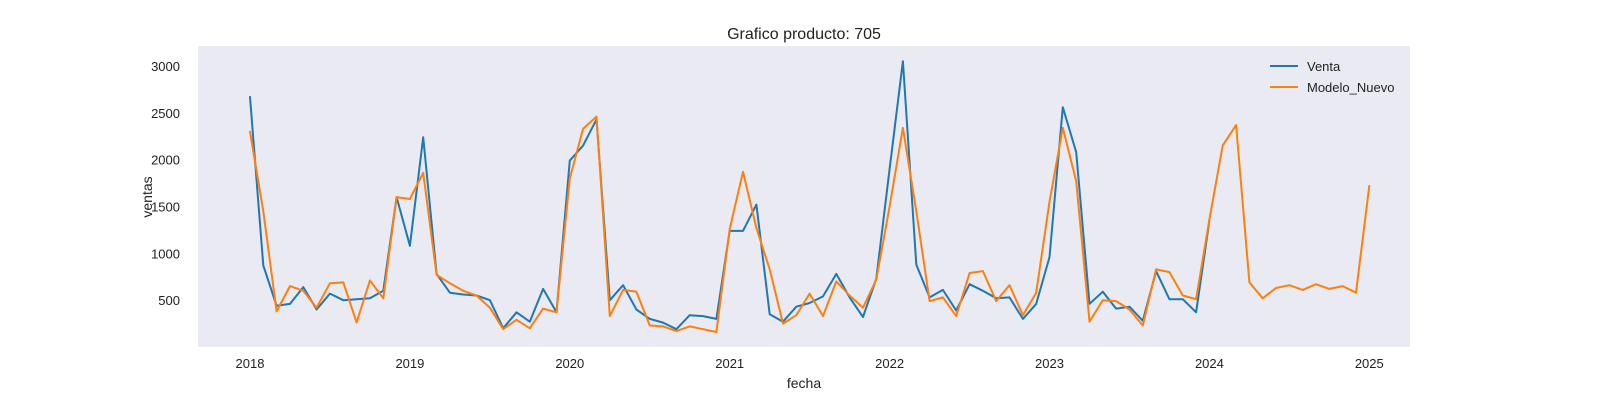 The width and height of the screenshot is (1600, 400). Describe the element at coordinates (1369, 363) in the screenshot. I see `x-tick-label: 2025` at that location.